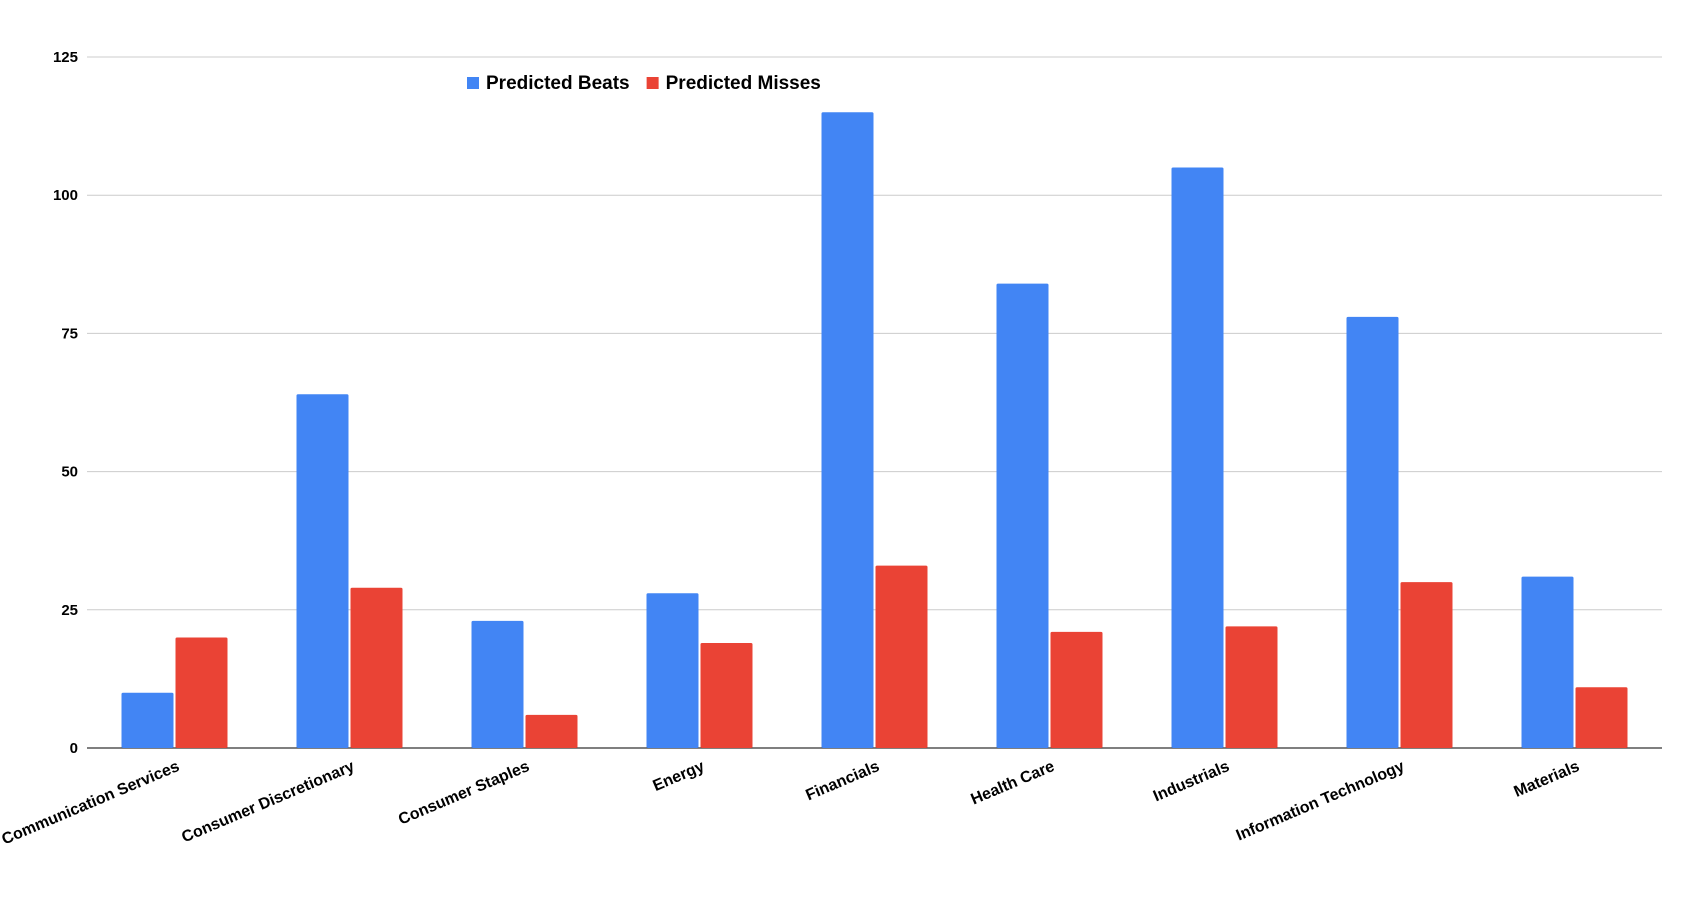 This screenshot has height=912, width=1682. What do you see at coordinates (1547, 779) in the screenshot?
I see `x-tick-label: Materials` at bounding box center [1547, 779].